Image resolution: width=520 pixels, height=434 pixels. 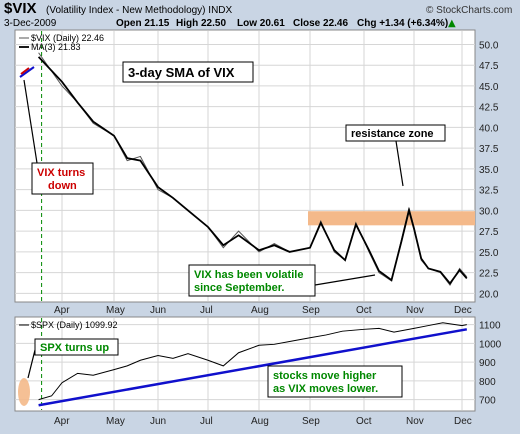 What do you see at coordinates (311, 421) in the screenshot?
I see `x-tick-label-bottom: Sep` at bounding box center [311, 421].